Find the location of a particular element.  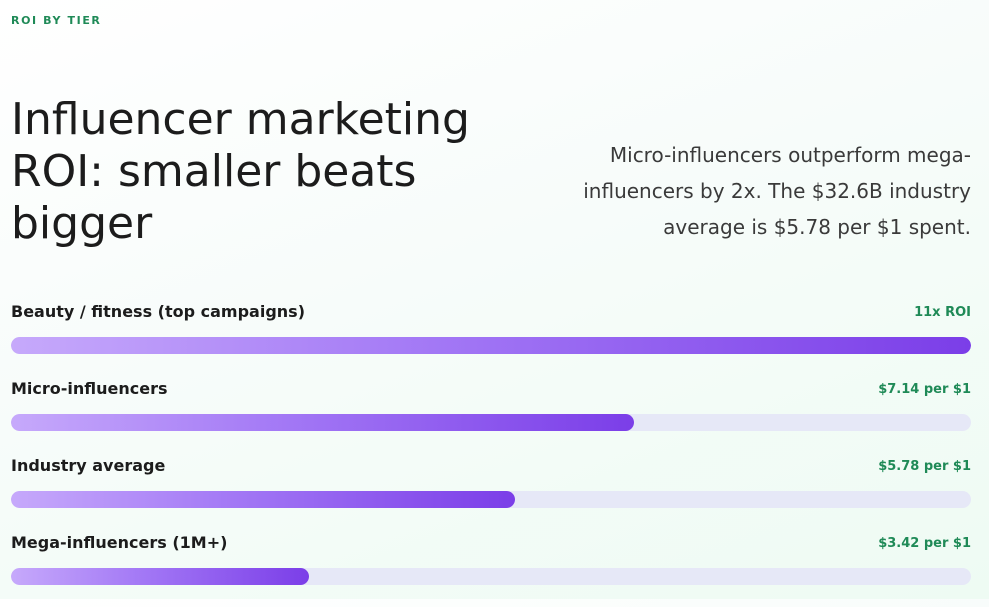

bar-row: Mega-influencers (1M+) $3.42 per $1 is located at coordinates (491, 568).